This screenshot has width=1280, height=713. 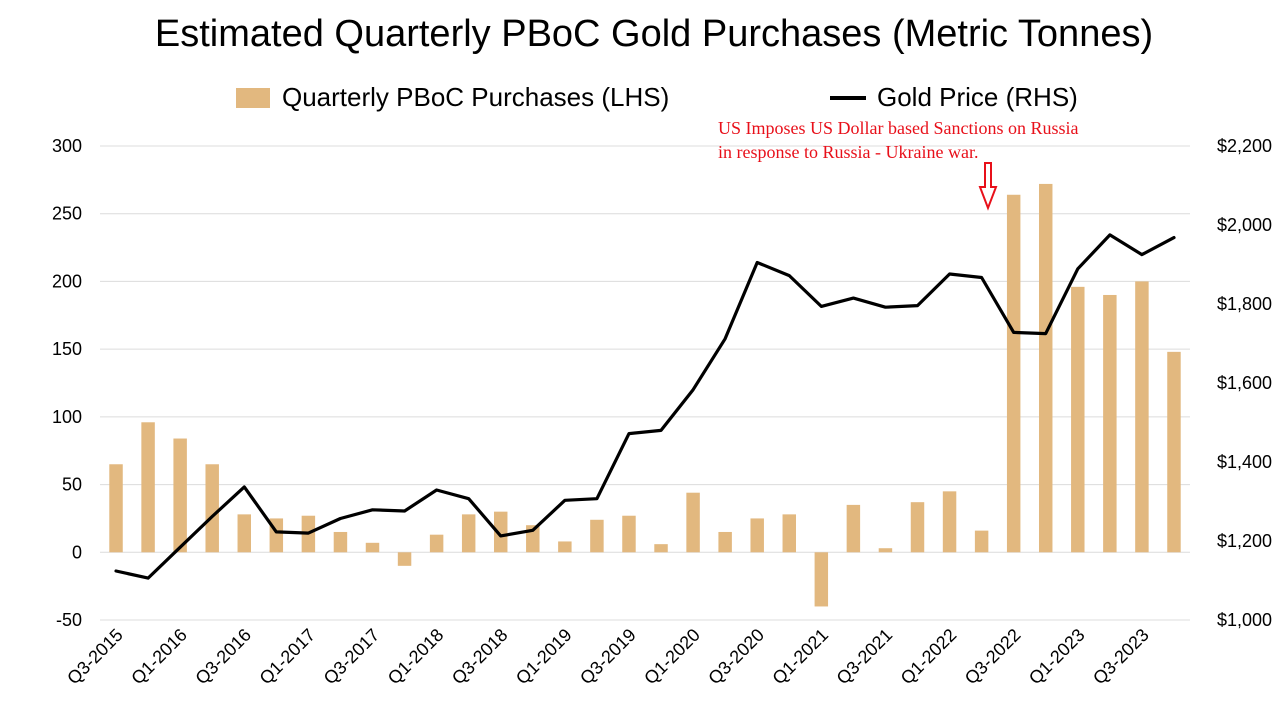 What do you see at coordinates (372, 547) in the screenshot?
I see `bar-Q3-2017` at bounding box center [372, 547].